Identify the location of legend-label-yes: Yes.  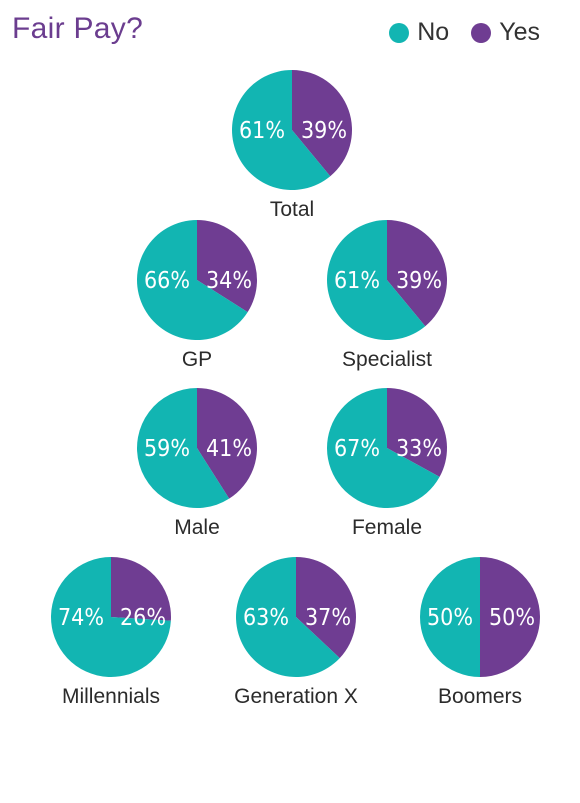
(519, 32).